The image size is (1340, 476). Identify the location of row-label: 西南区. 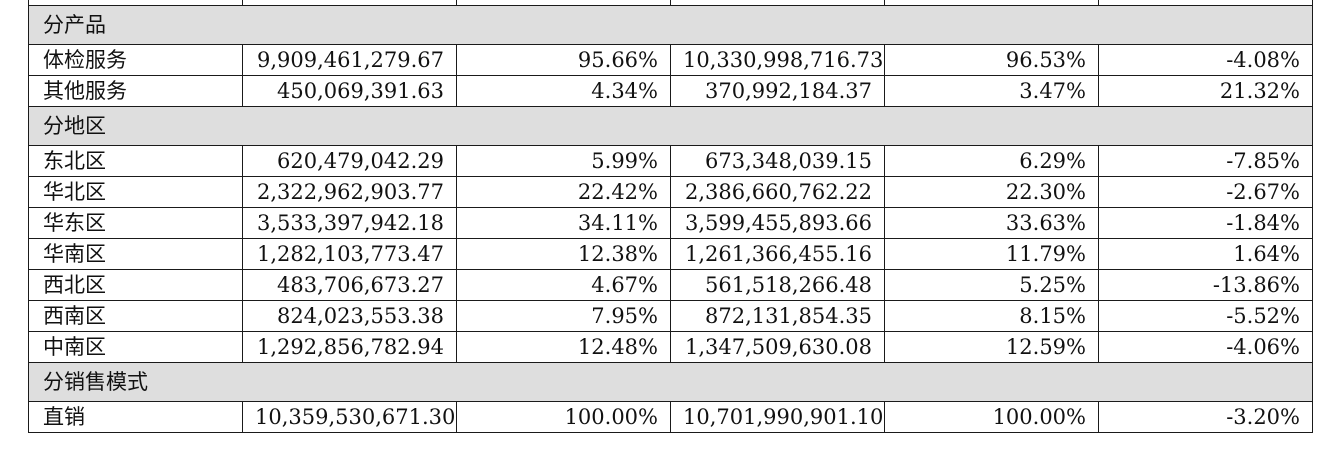
(135, 316).